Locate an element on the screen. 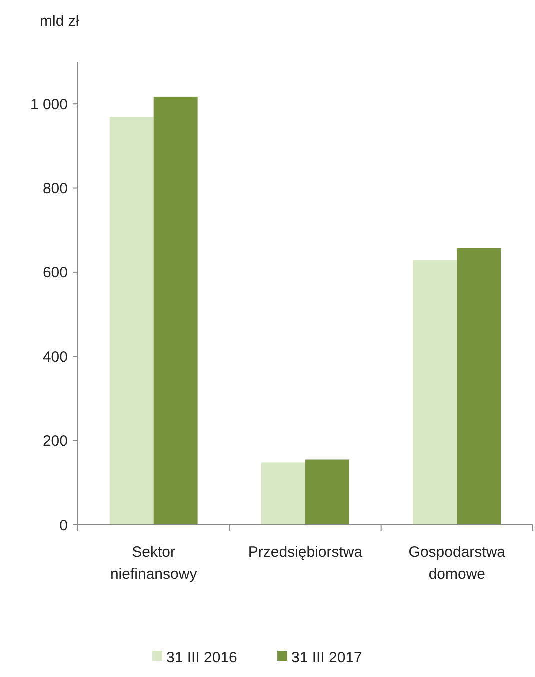 This screenshot has height=677, width=535. y-tick-label: 800 is located at coordinates (55, 189).